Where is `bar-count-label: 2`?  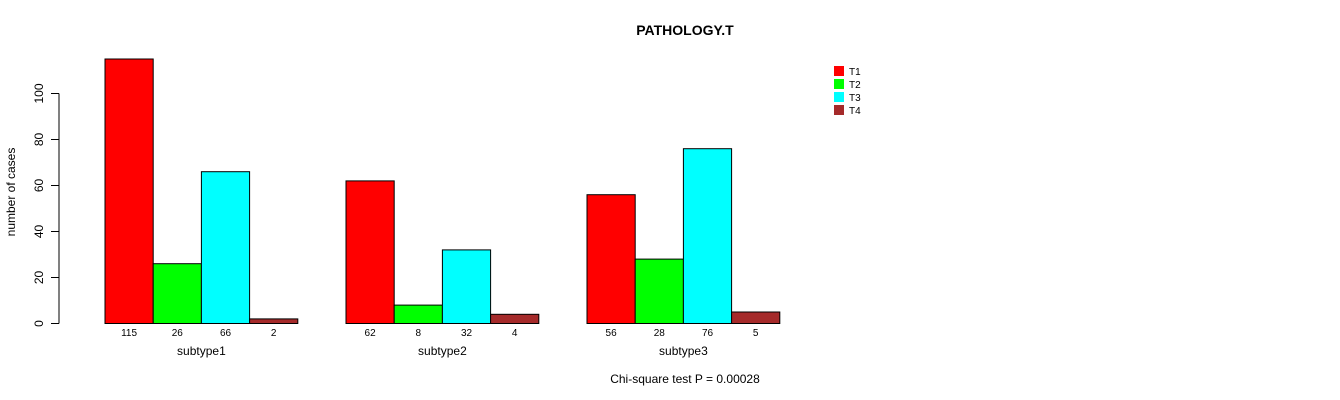 bar-count-label: 2 is located at coordinates (274, 333).